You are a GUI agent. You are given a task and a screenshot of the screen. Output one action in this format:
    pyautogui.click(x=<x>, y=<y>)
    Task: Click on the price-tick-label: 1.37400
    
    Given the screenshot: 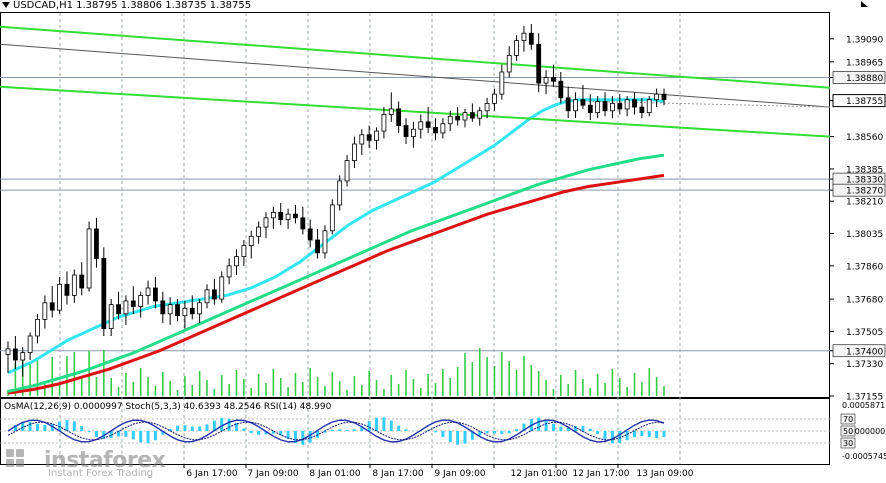 What is the action you would take?
    pyautogui.click(x=864, y=352)
    